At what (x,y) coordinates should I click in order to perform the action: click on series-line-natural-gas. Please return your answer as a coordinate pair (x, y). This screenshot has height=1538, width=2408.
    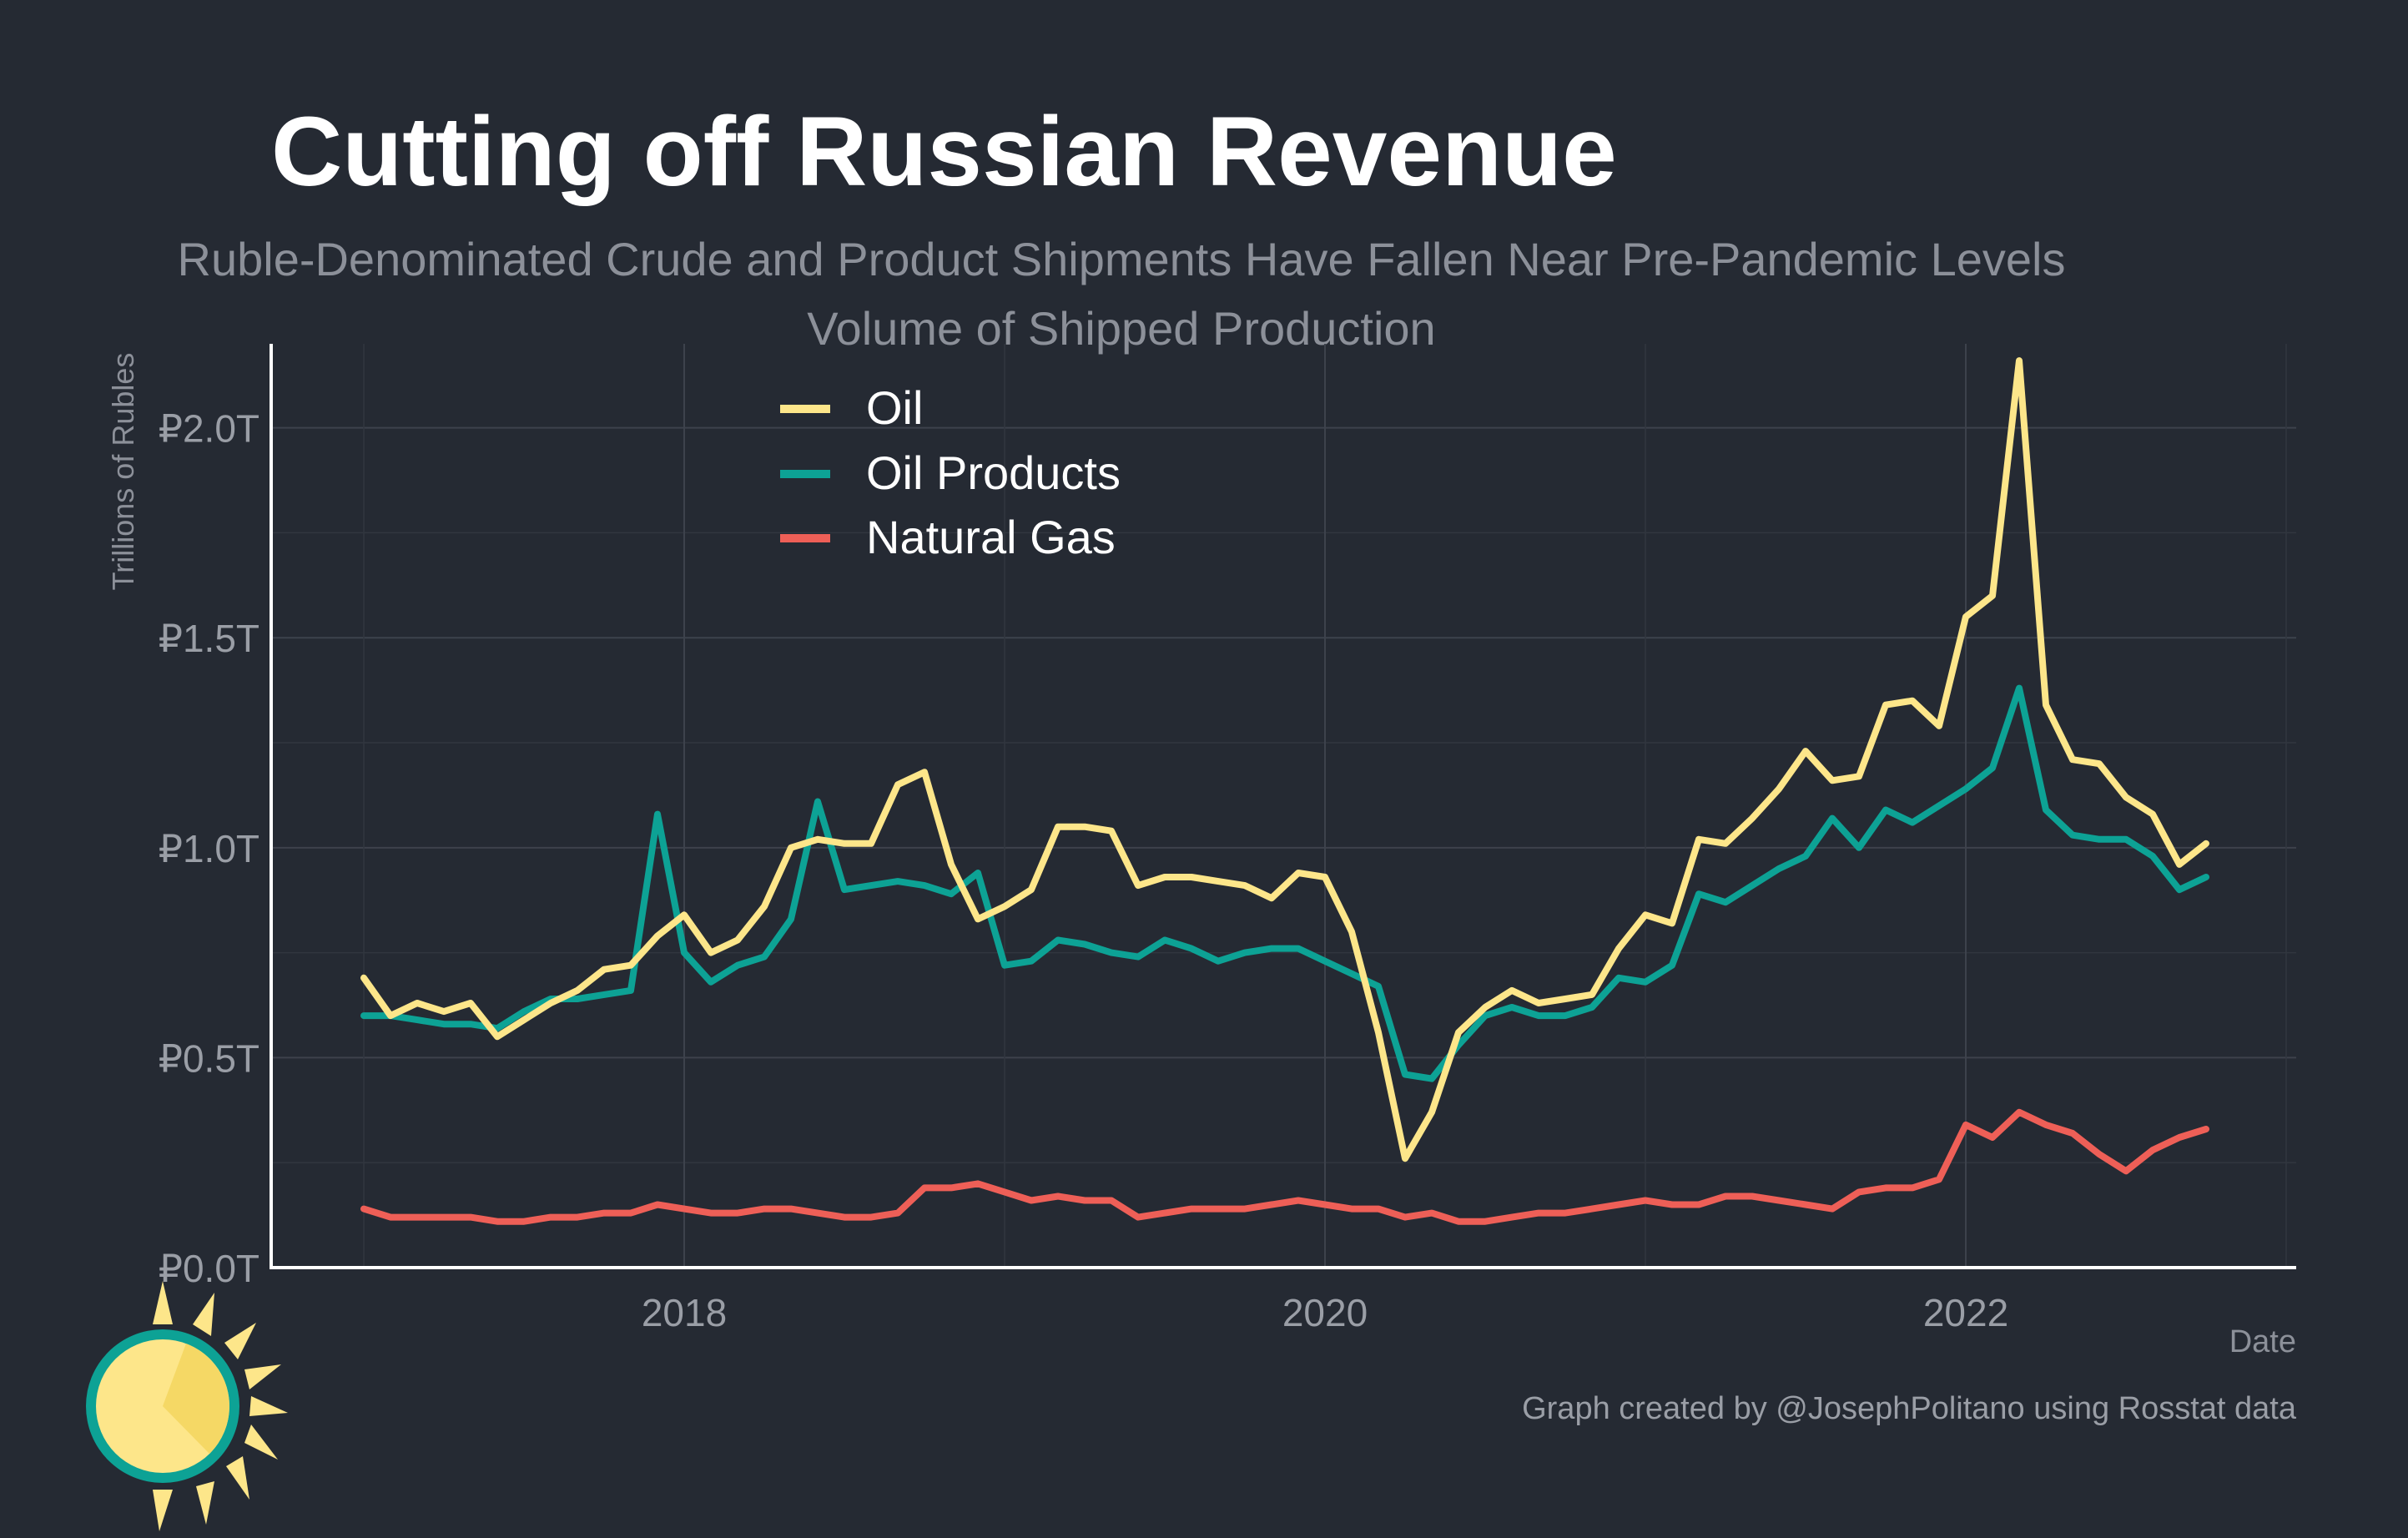
    Looking at the image, I should click on (1284, 1166).